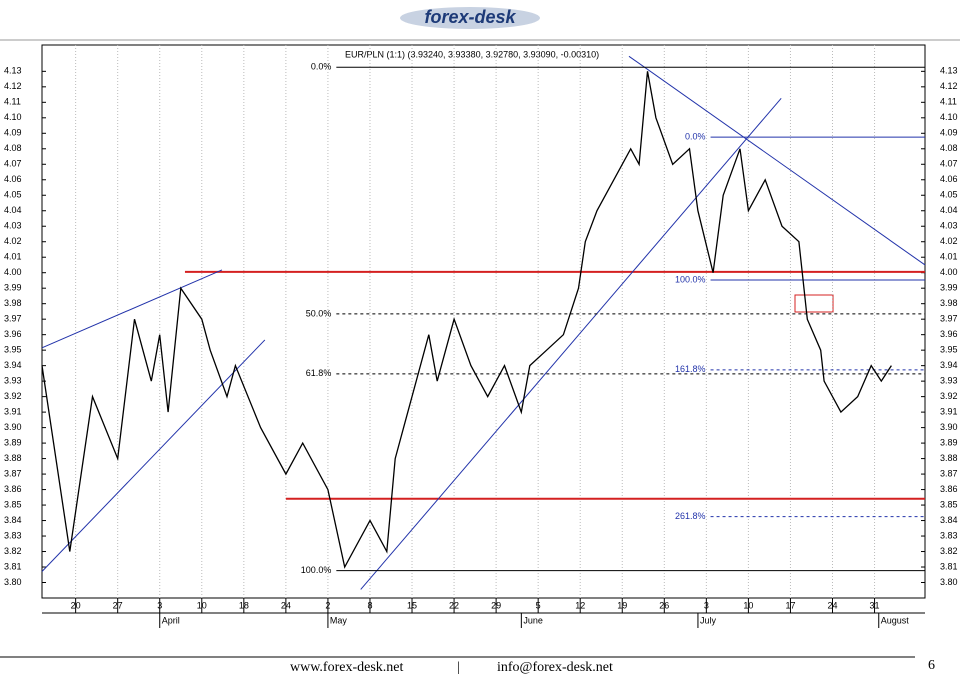  I want to click on y-tick-label: 4.11, so click(12, 102).